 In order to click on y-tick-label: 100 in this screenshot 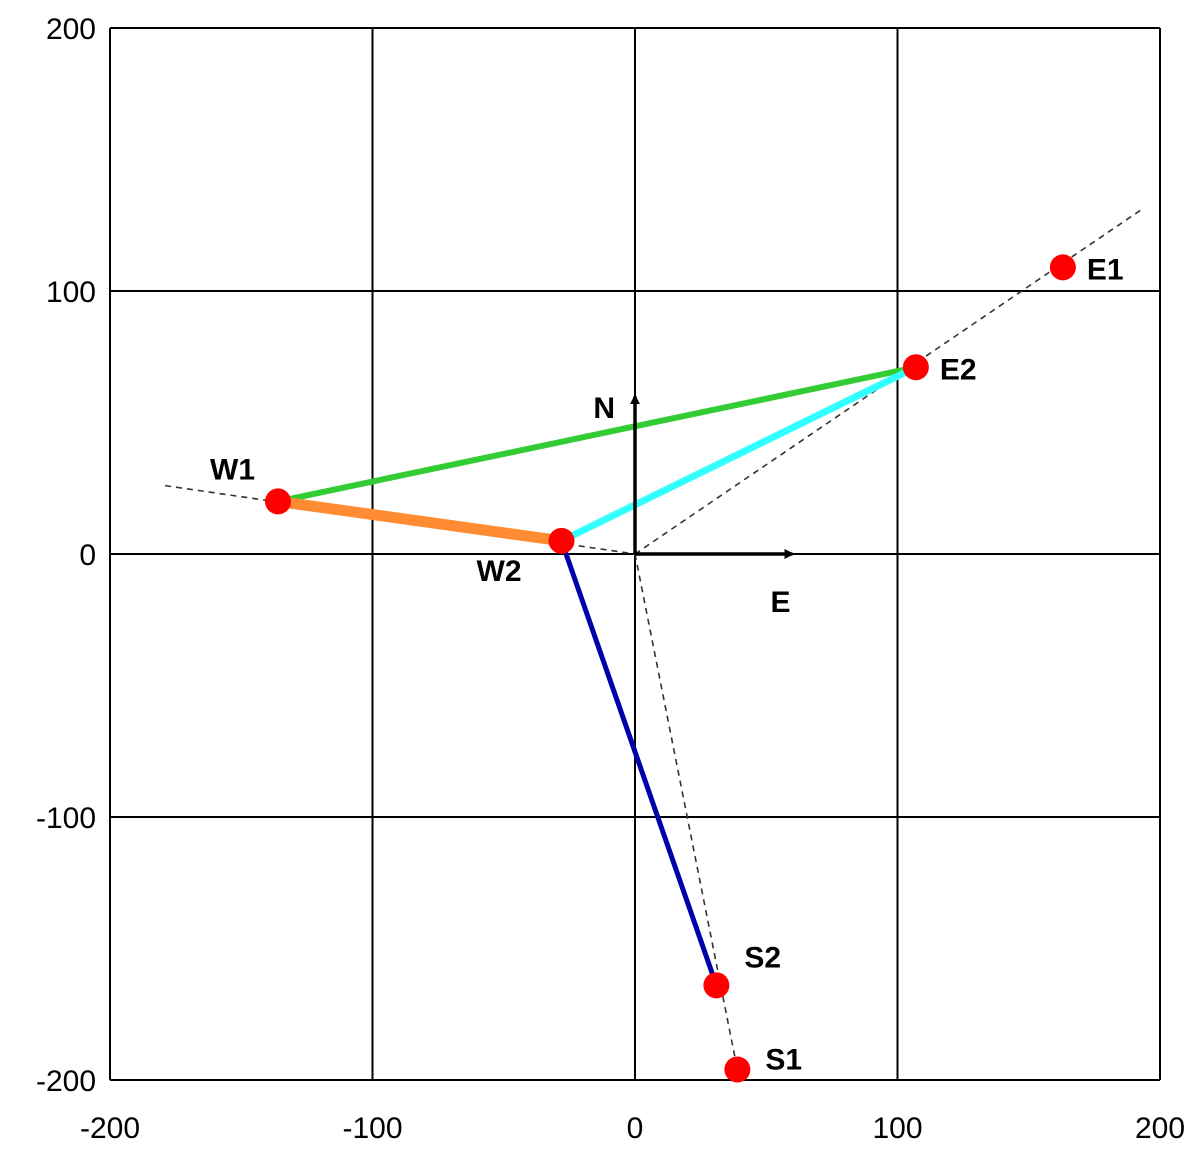, I will do `click(71, 292)`.